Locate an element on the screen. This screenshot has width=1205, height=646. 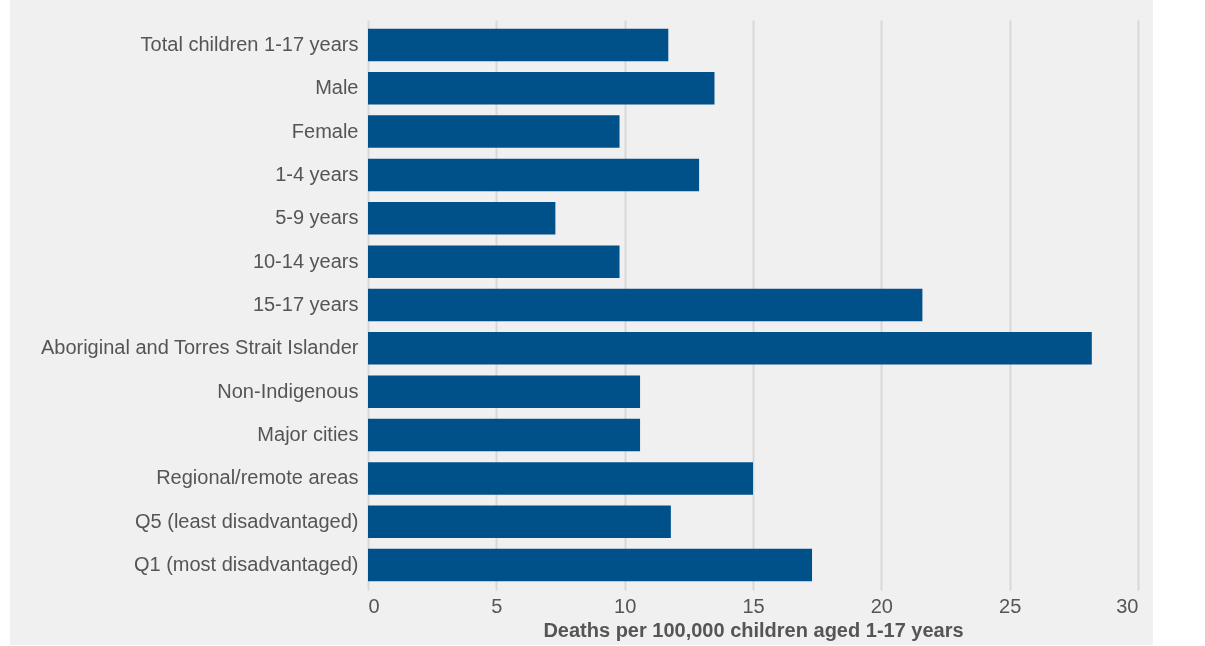
y-tick-label: 5-9 years is located at coordinates (317, 217).